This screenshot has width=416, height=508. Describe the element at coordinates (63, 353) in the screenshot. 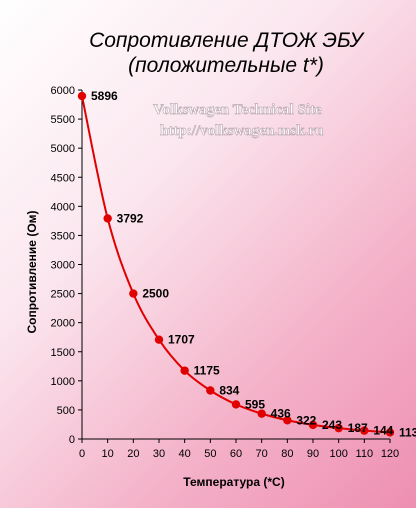

I see `y-tick-label: 1500` at that location.